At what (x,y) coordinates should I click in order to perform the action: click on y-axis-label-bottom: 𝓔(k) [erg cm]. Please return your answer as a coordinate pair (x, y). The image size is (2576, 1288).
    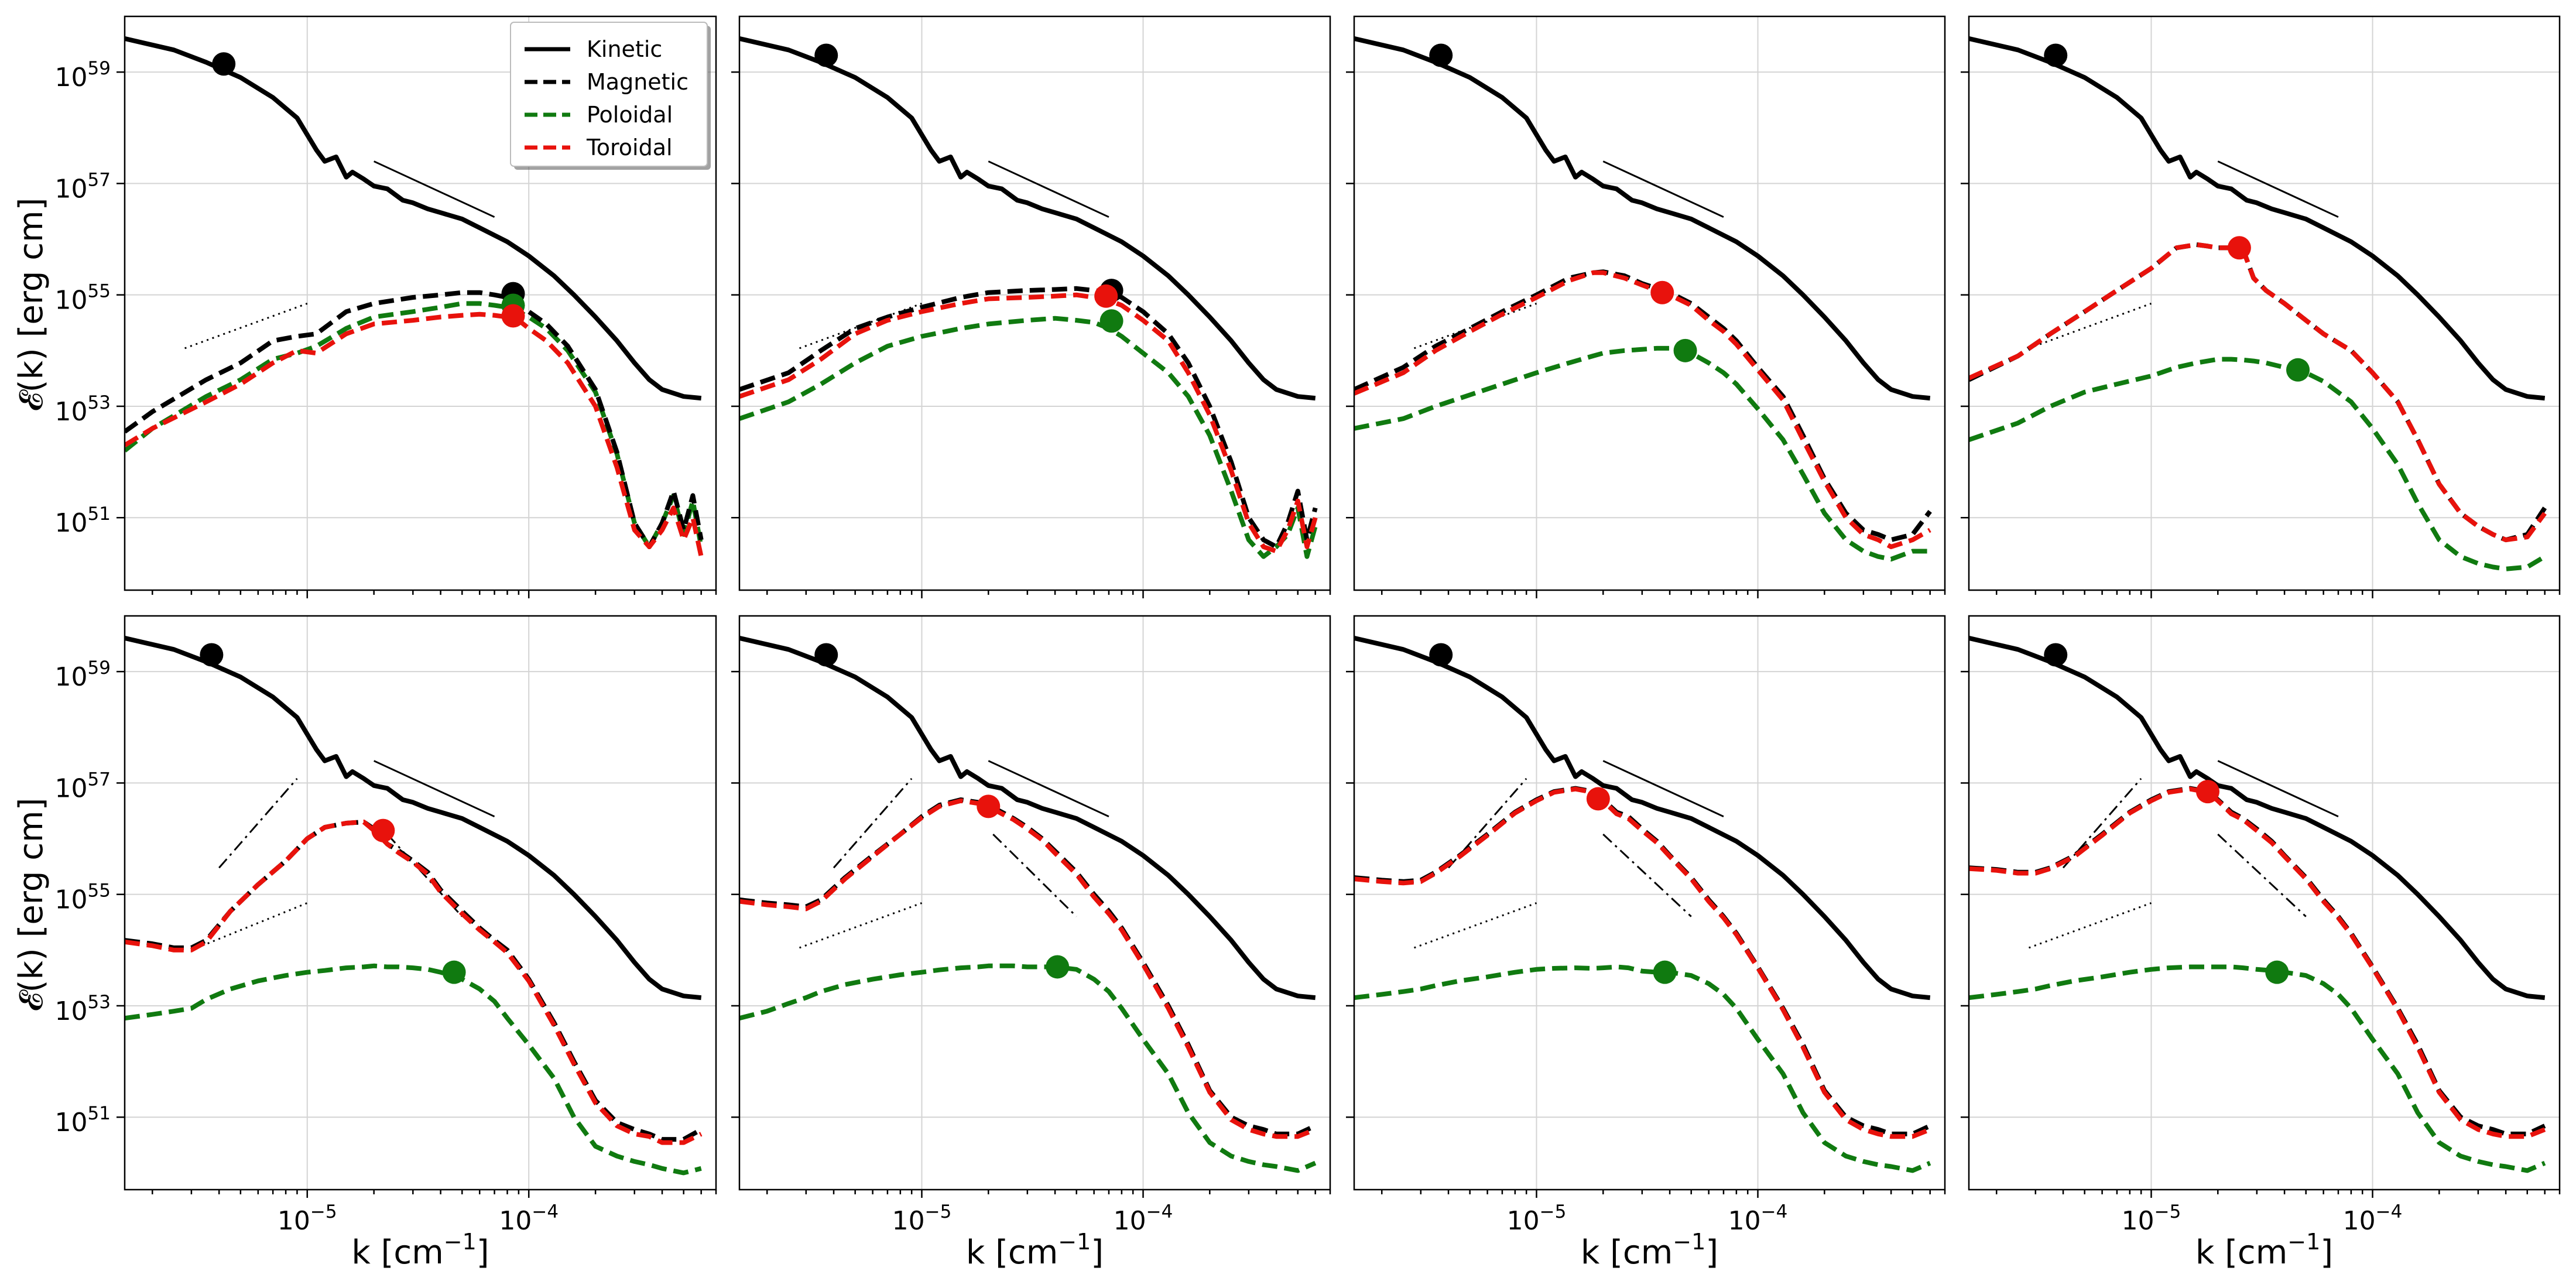
    Looking at the image, I should click on (31, 905).